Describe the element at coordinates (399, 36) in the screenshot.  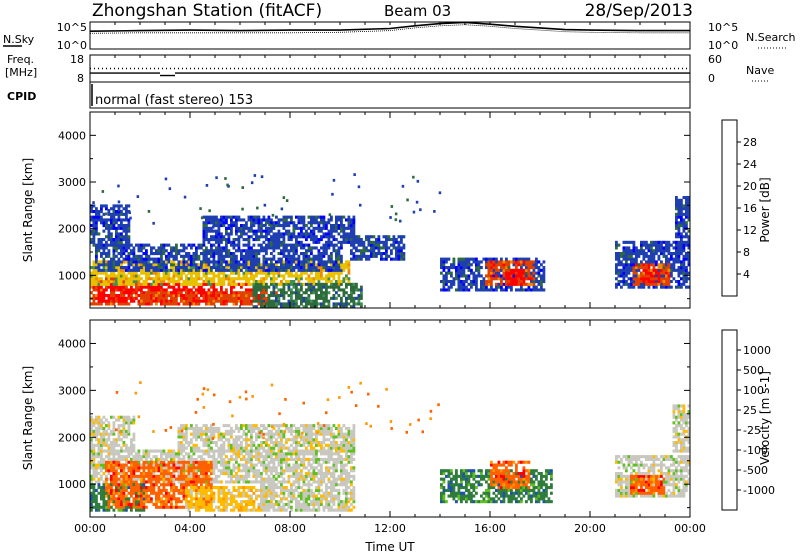
I see `noise-strip: N.Sky 10^5 10^0 10^5 10^0 N.Search` at that location.